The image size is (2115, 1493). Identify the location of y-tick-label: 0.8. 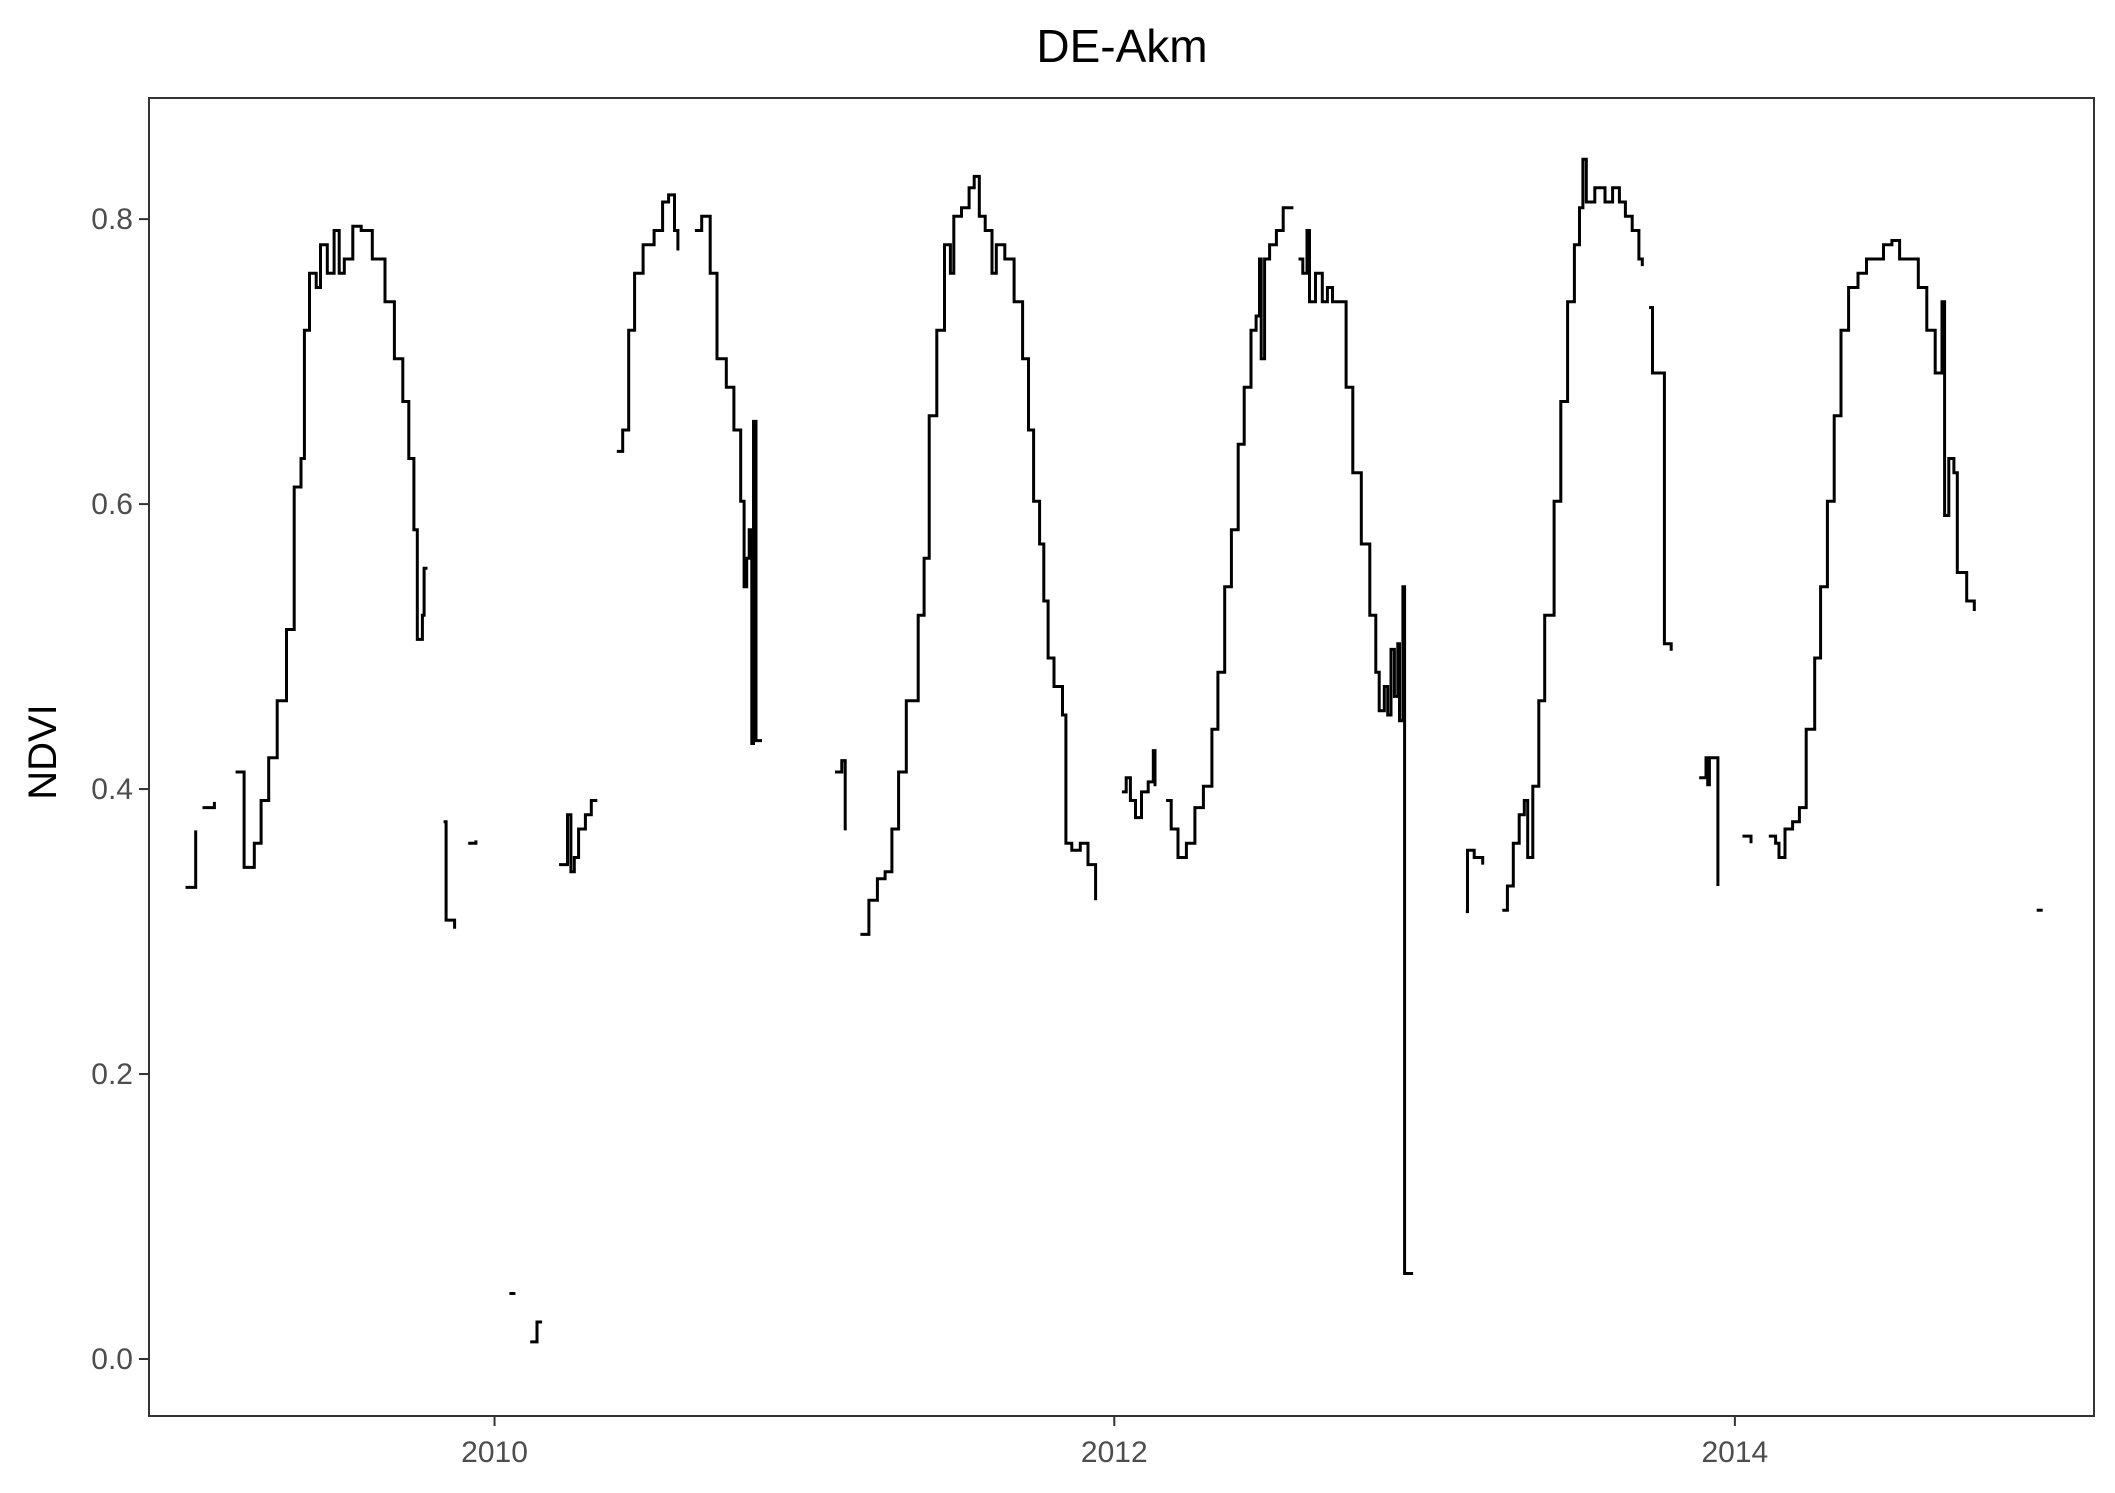
(112, 219).